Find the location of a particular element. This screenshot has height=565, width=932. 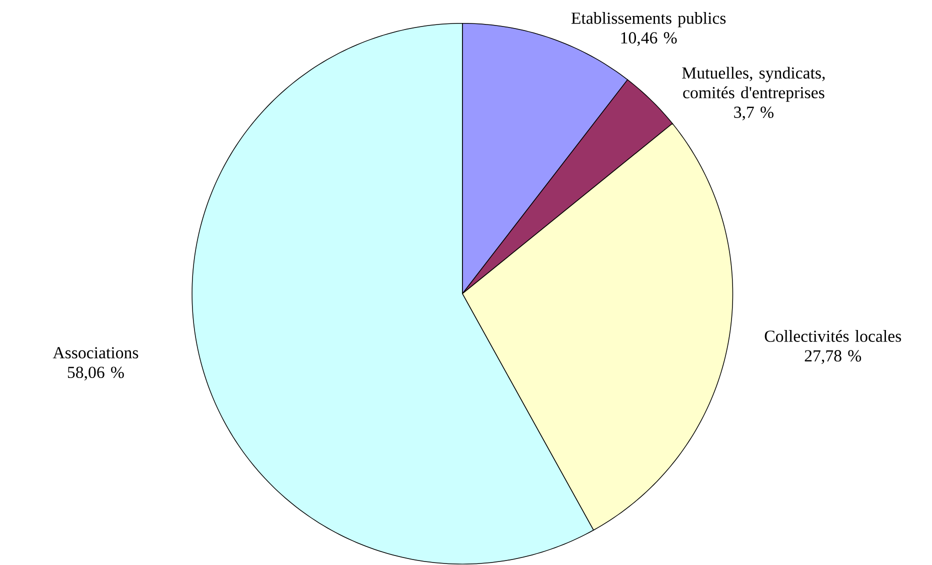

slice-label: Associations is located at coordinates (95, 352).